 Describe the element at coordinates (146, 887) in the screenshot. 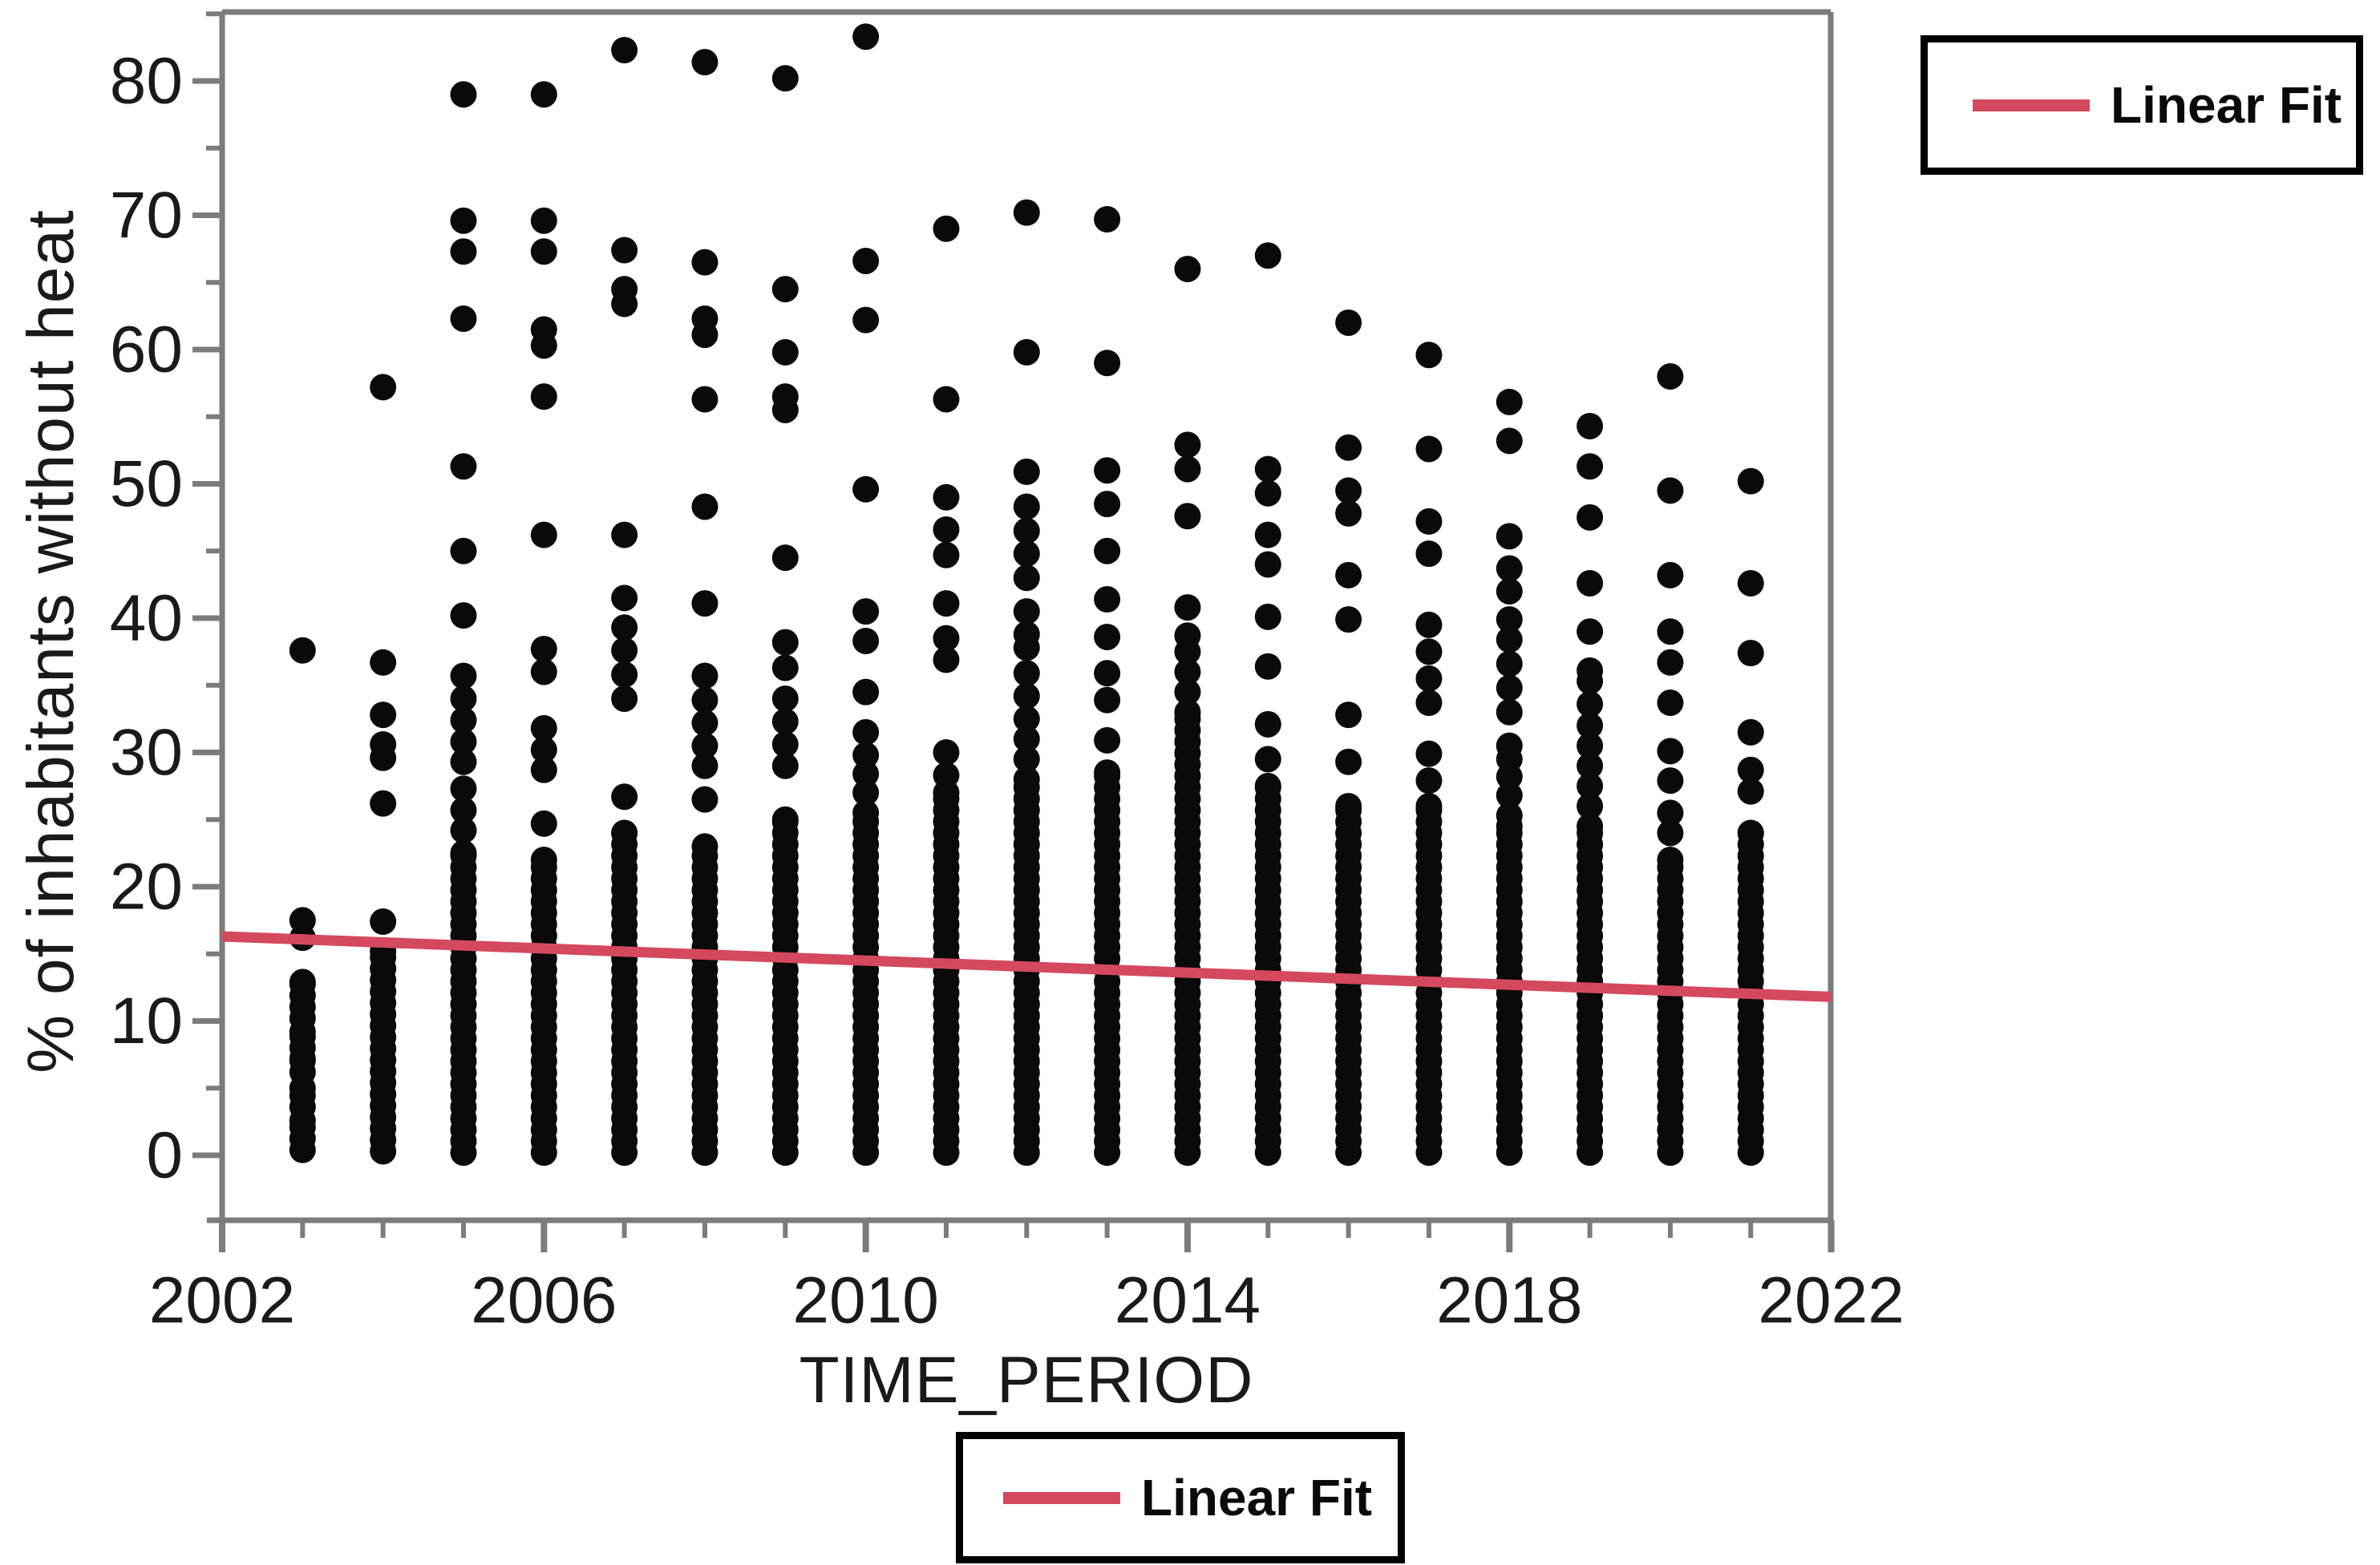

I see `svg-text: 20` at that location.